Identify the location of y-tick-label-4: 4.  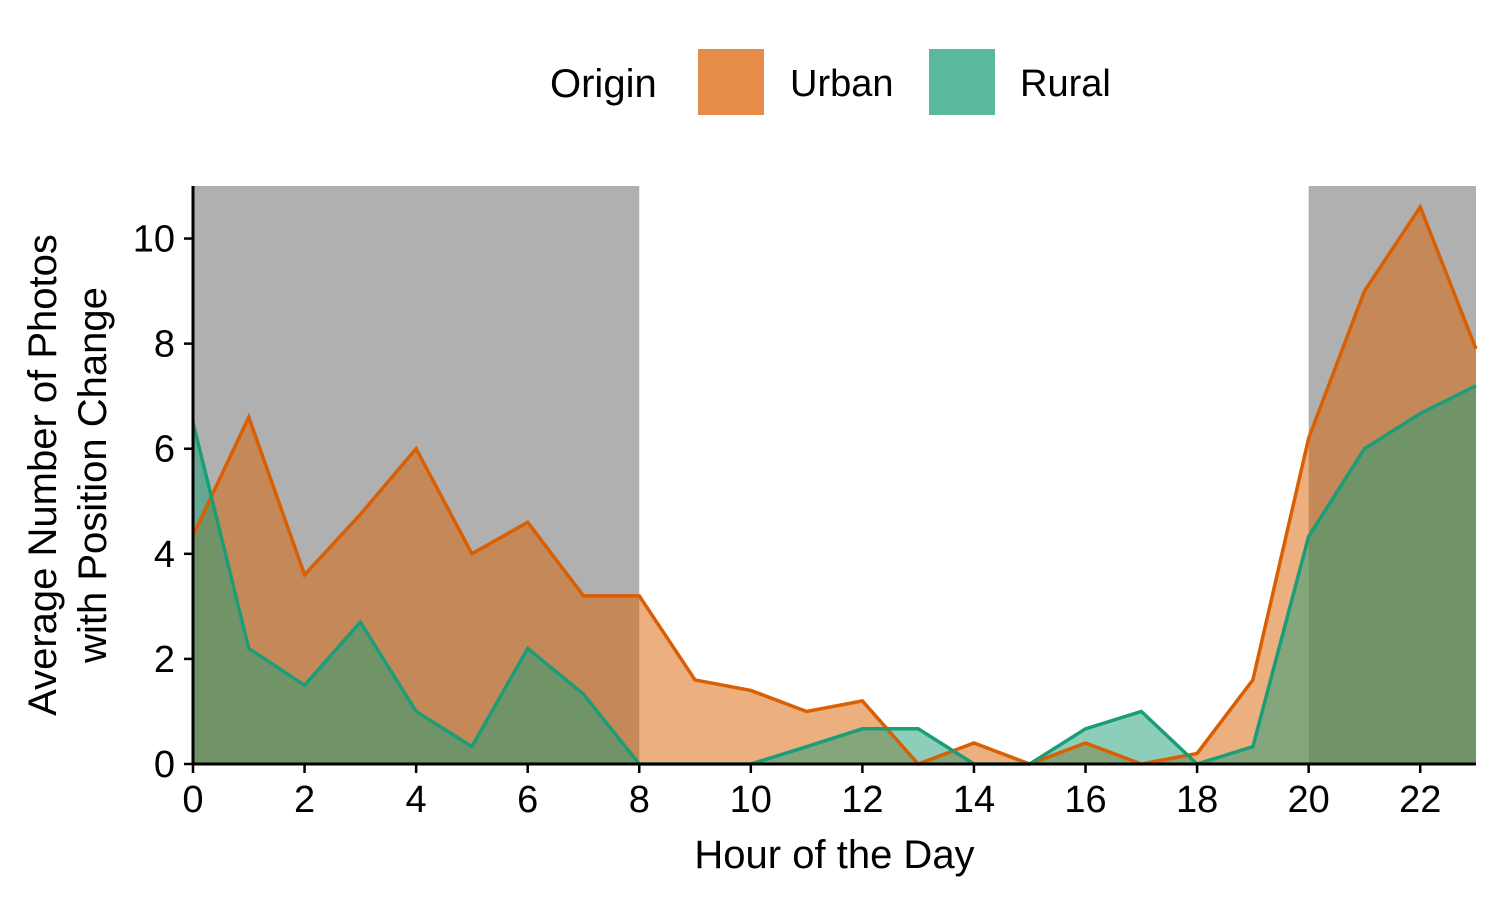
(164, 555).